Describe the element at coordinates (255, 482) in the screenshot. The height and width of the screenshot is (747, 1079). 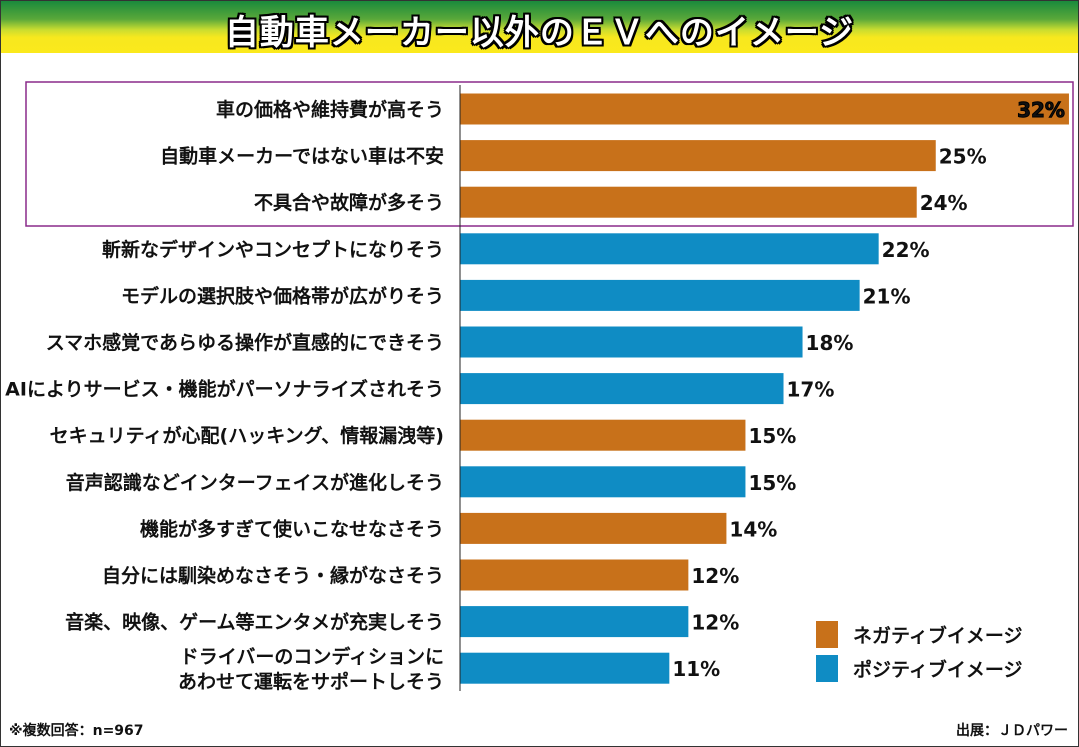
I see `category-label: 音声認識などインターフェイスが進化しそう` at that location.